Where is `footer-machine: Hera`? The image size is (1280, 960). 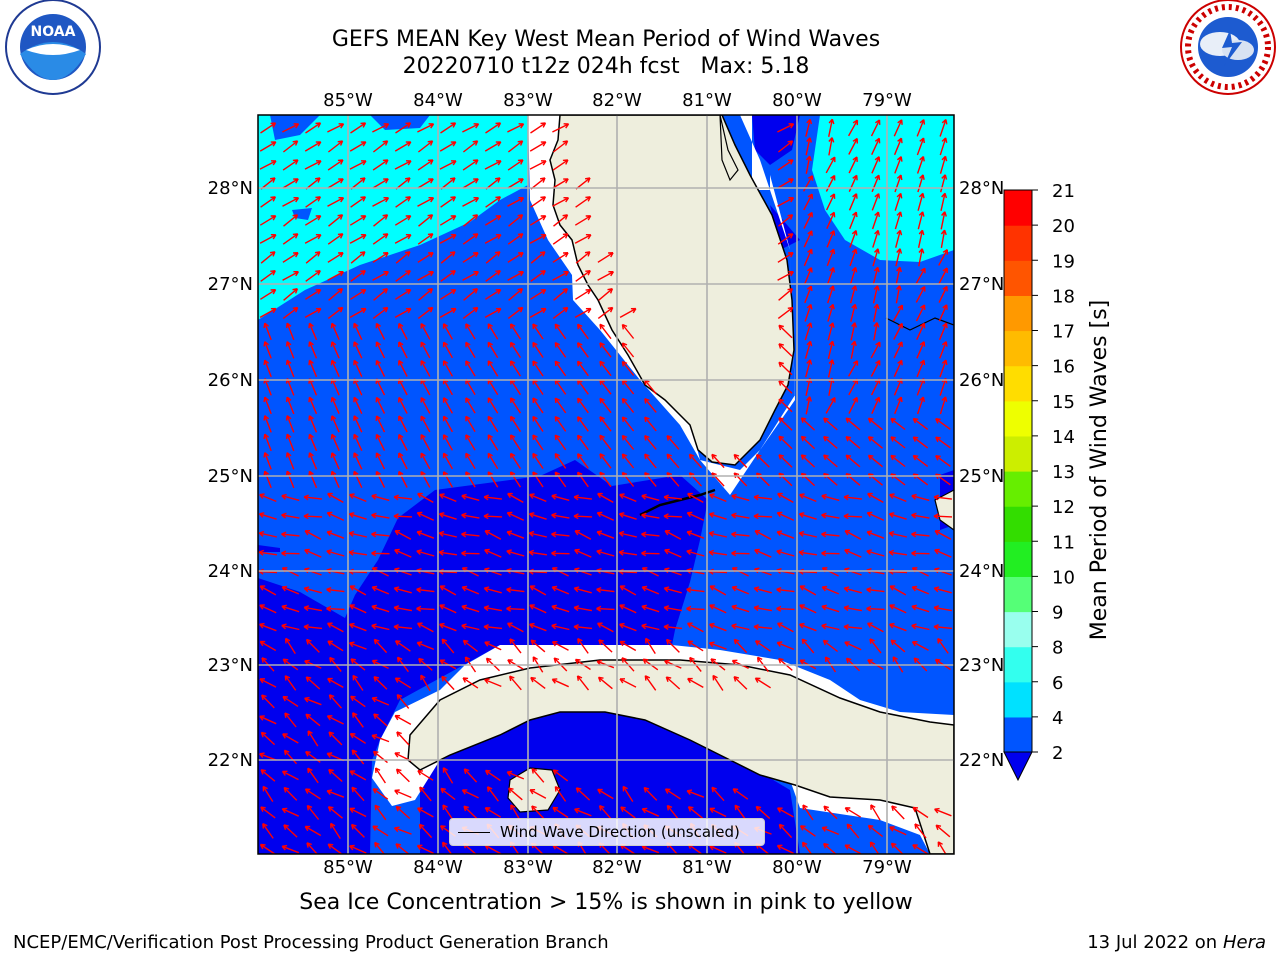 footer-machine: Hera is located at coordinates (1244, 942).